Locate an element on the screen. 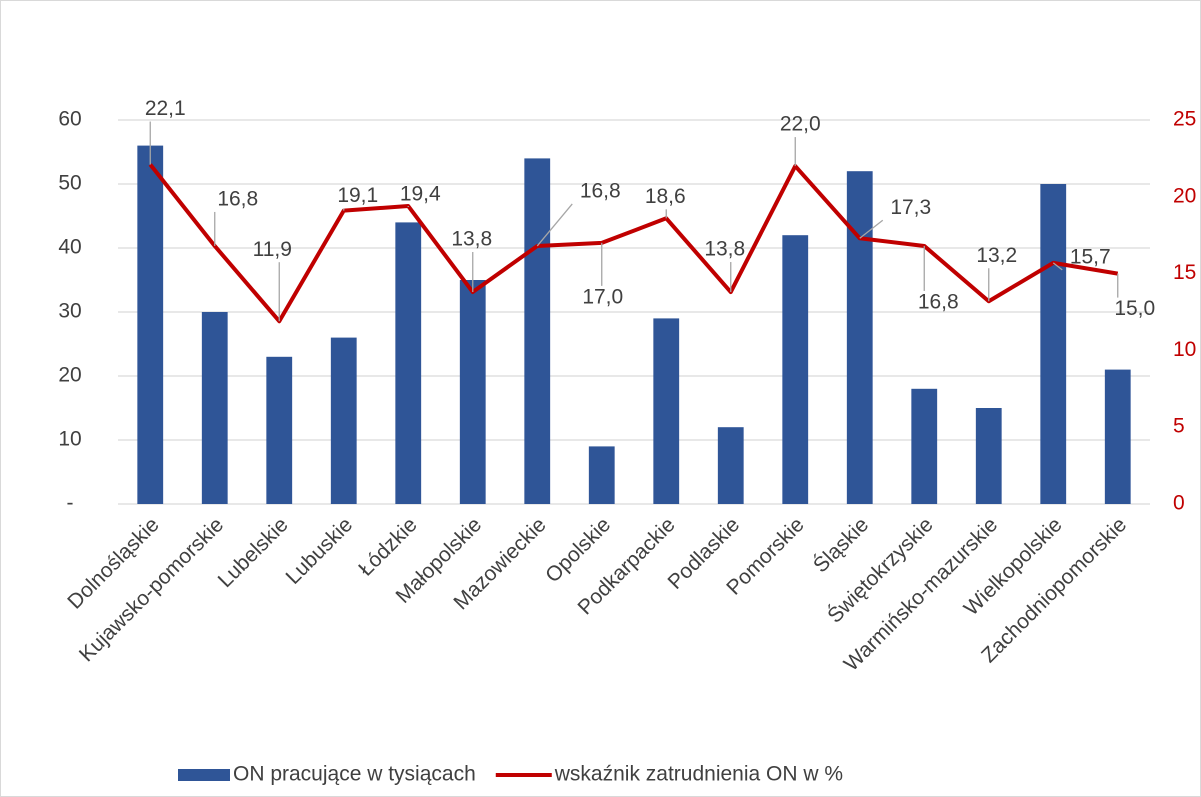  y2-tick-label: 15 is located at coordinates (1184, 272).